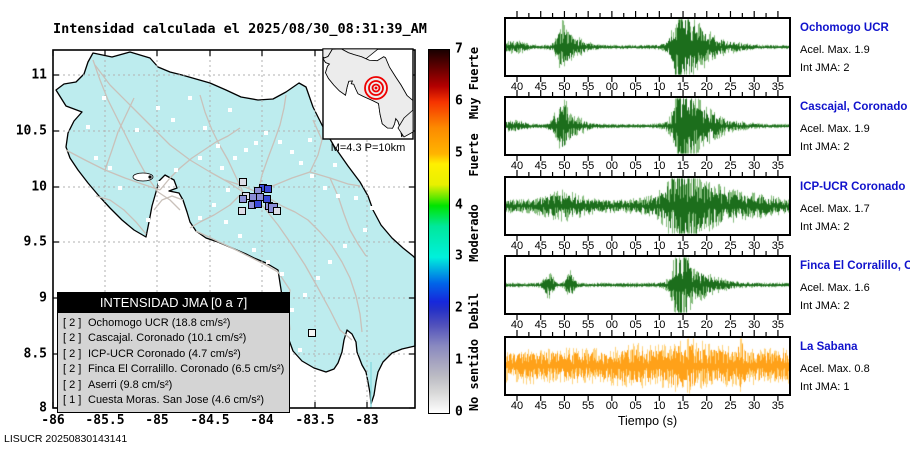 This screenshot has height=460, width=910. I want to click on legend-row: [ 2 ] Cascajal. Coronado (10.1 cm/s²), so click(173, 338).